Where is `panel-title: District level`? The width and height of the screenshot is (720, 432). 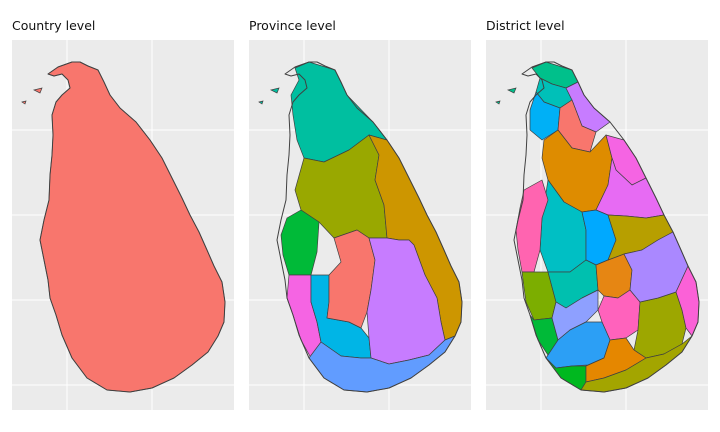
panel-title: District level is located at coordinates (525, 25).